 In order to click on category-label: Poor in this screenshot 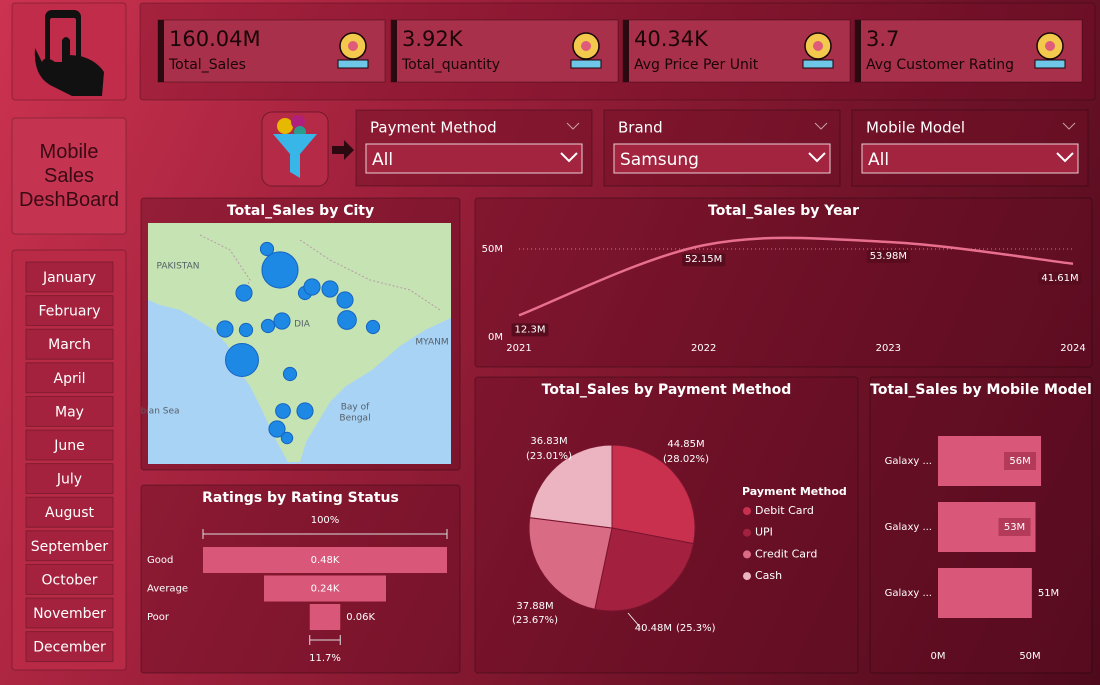, I will do `click(158, 617)`.